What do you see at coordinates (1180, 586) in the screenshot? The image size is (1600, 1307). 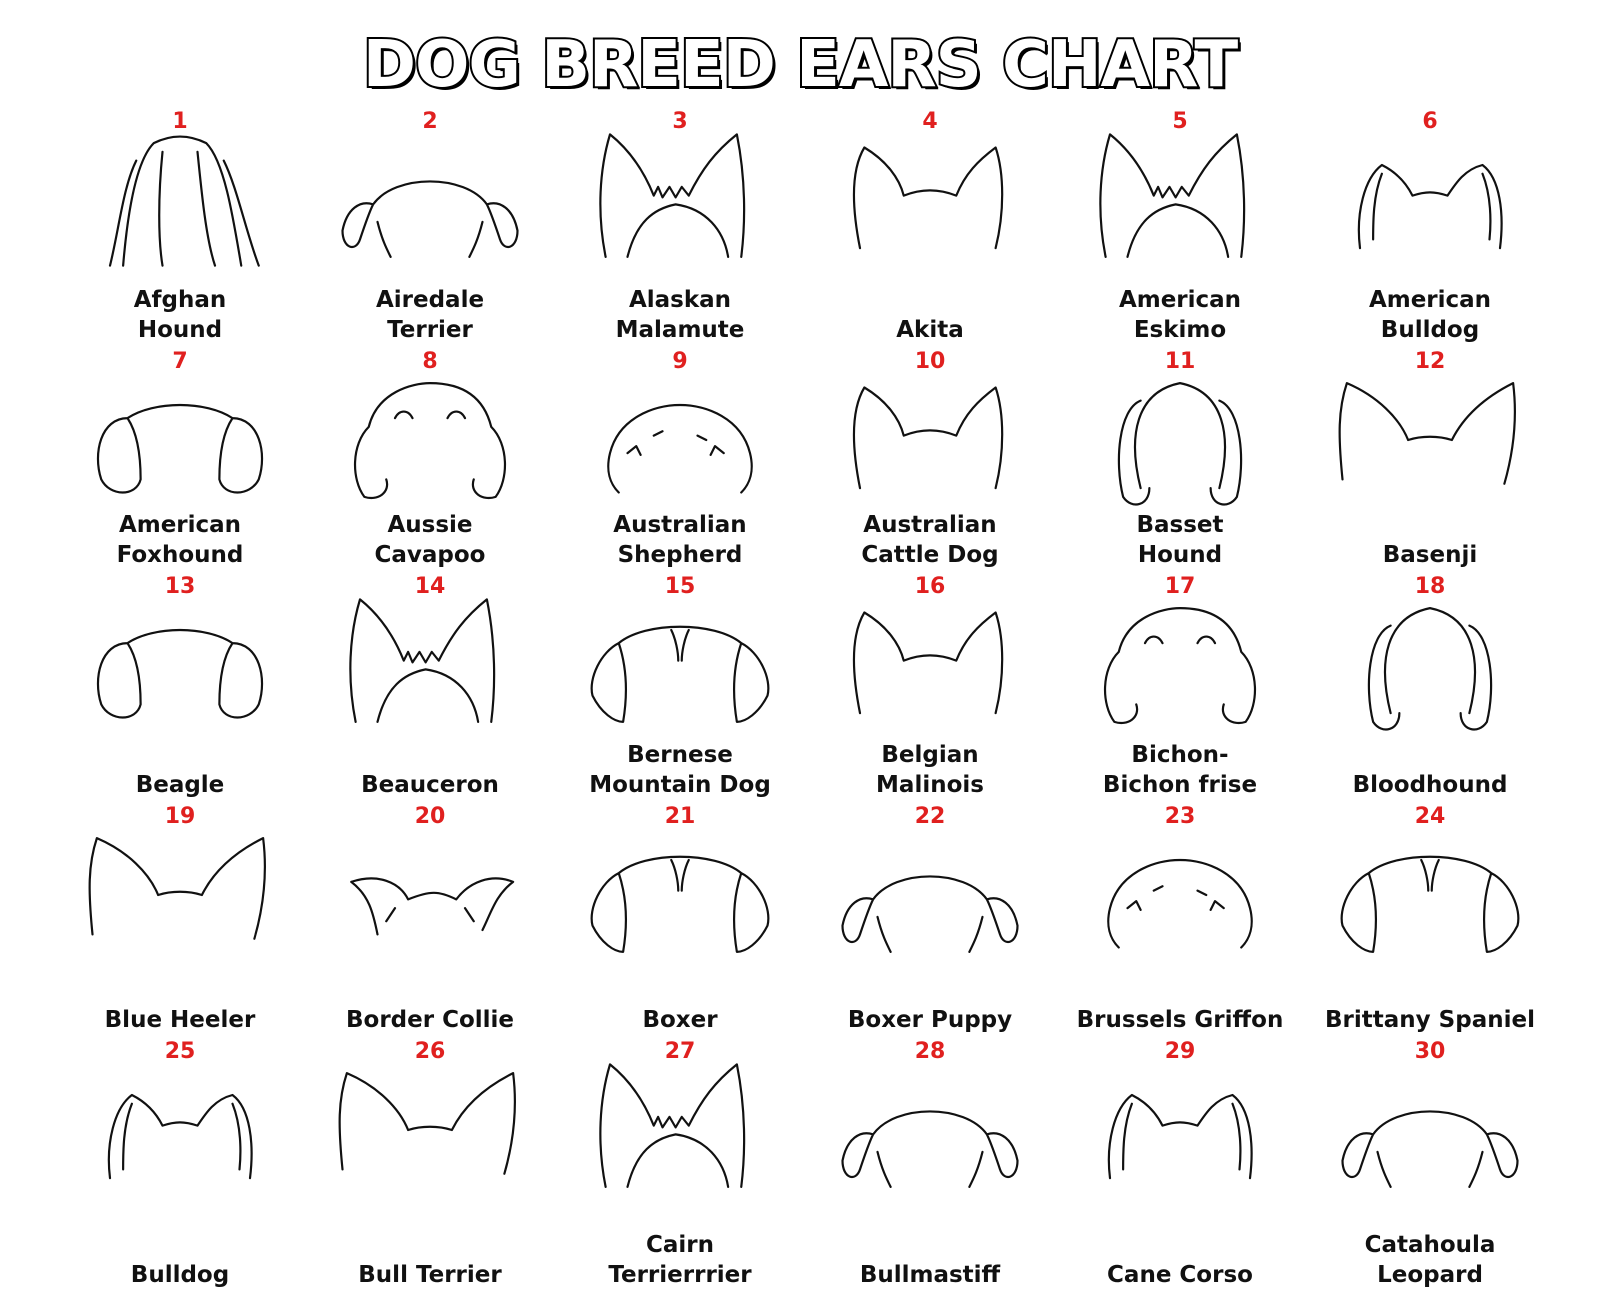 I see `breed-number: 17` at bounding box center [1180, 586].